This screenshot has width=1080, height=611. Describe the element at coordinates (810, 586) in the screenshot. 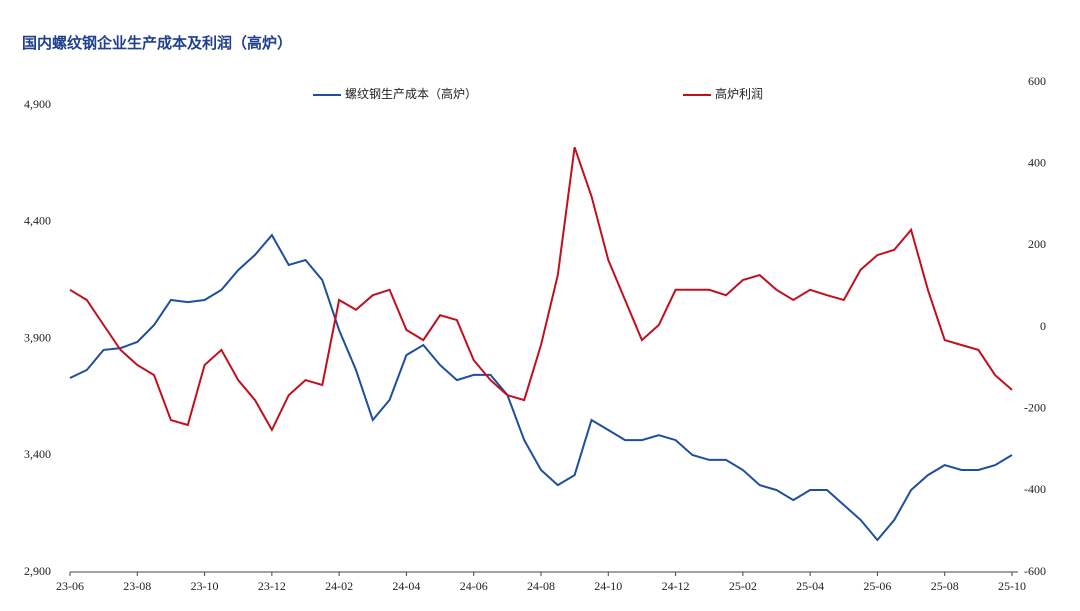

I see `x-tick-label: 25-04` at that location.